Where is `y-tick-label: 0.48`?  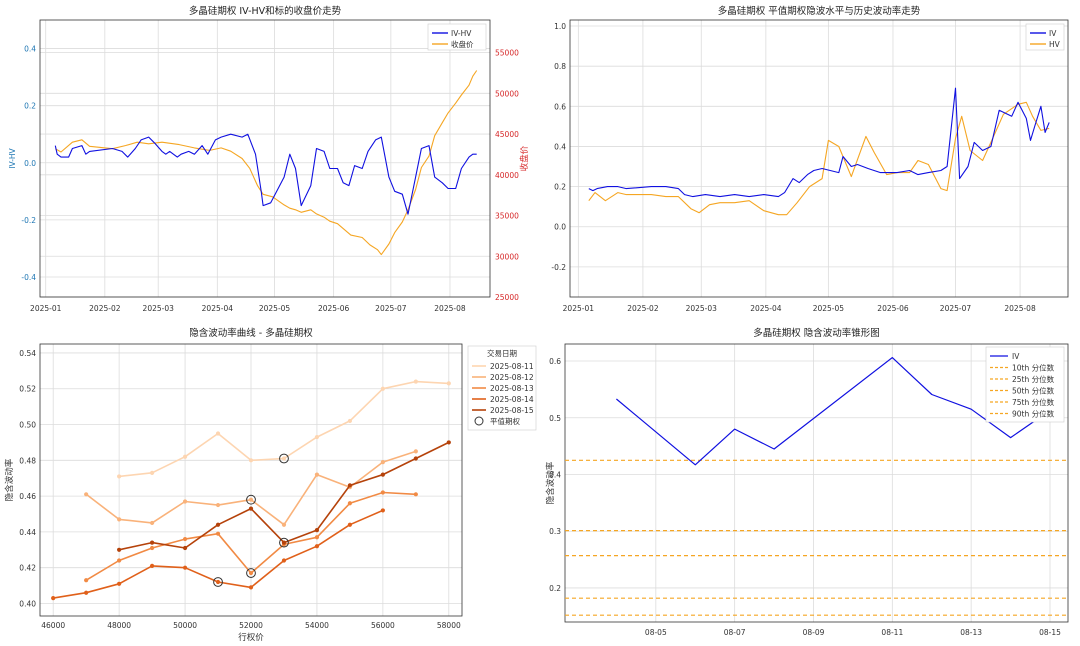 y-tick-label: 0.48 is located at coordinates (27, 460).